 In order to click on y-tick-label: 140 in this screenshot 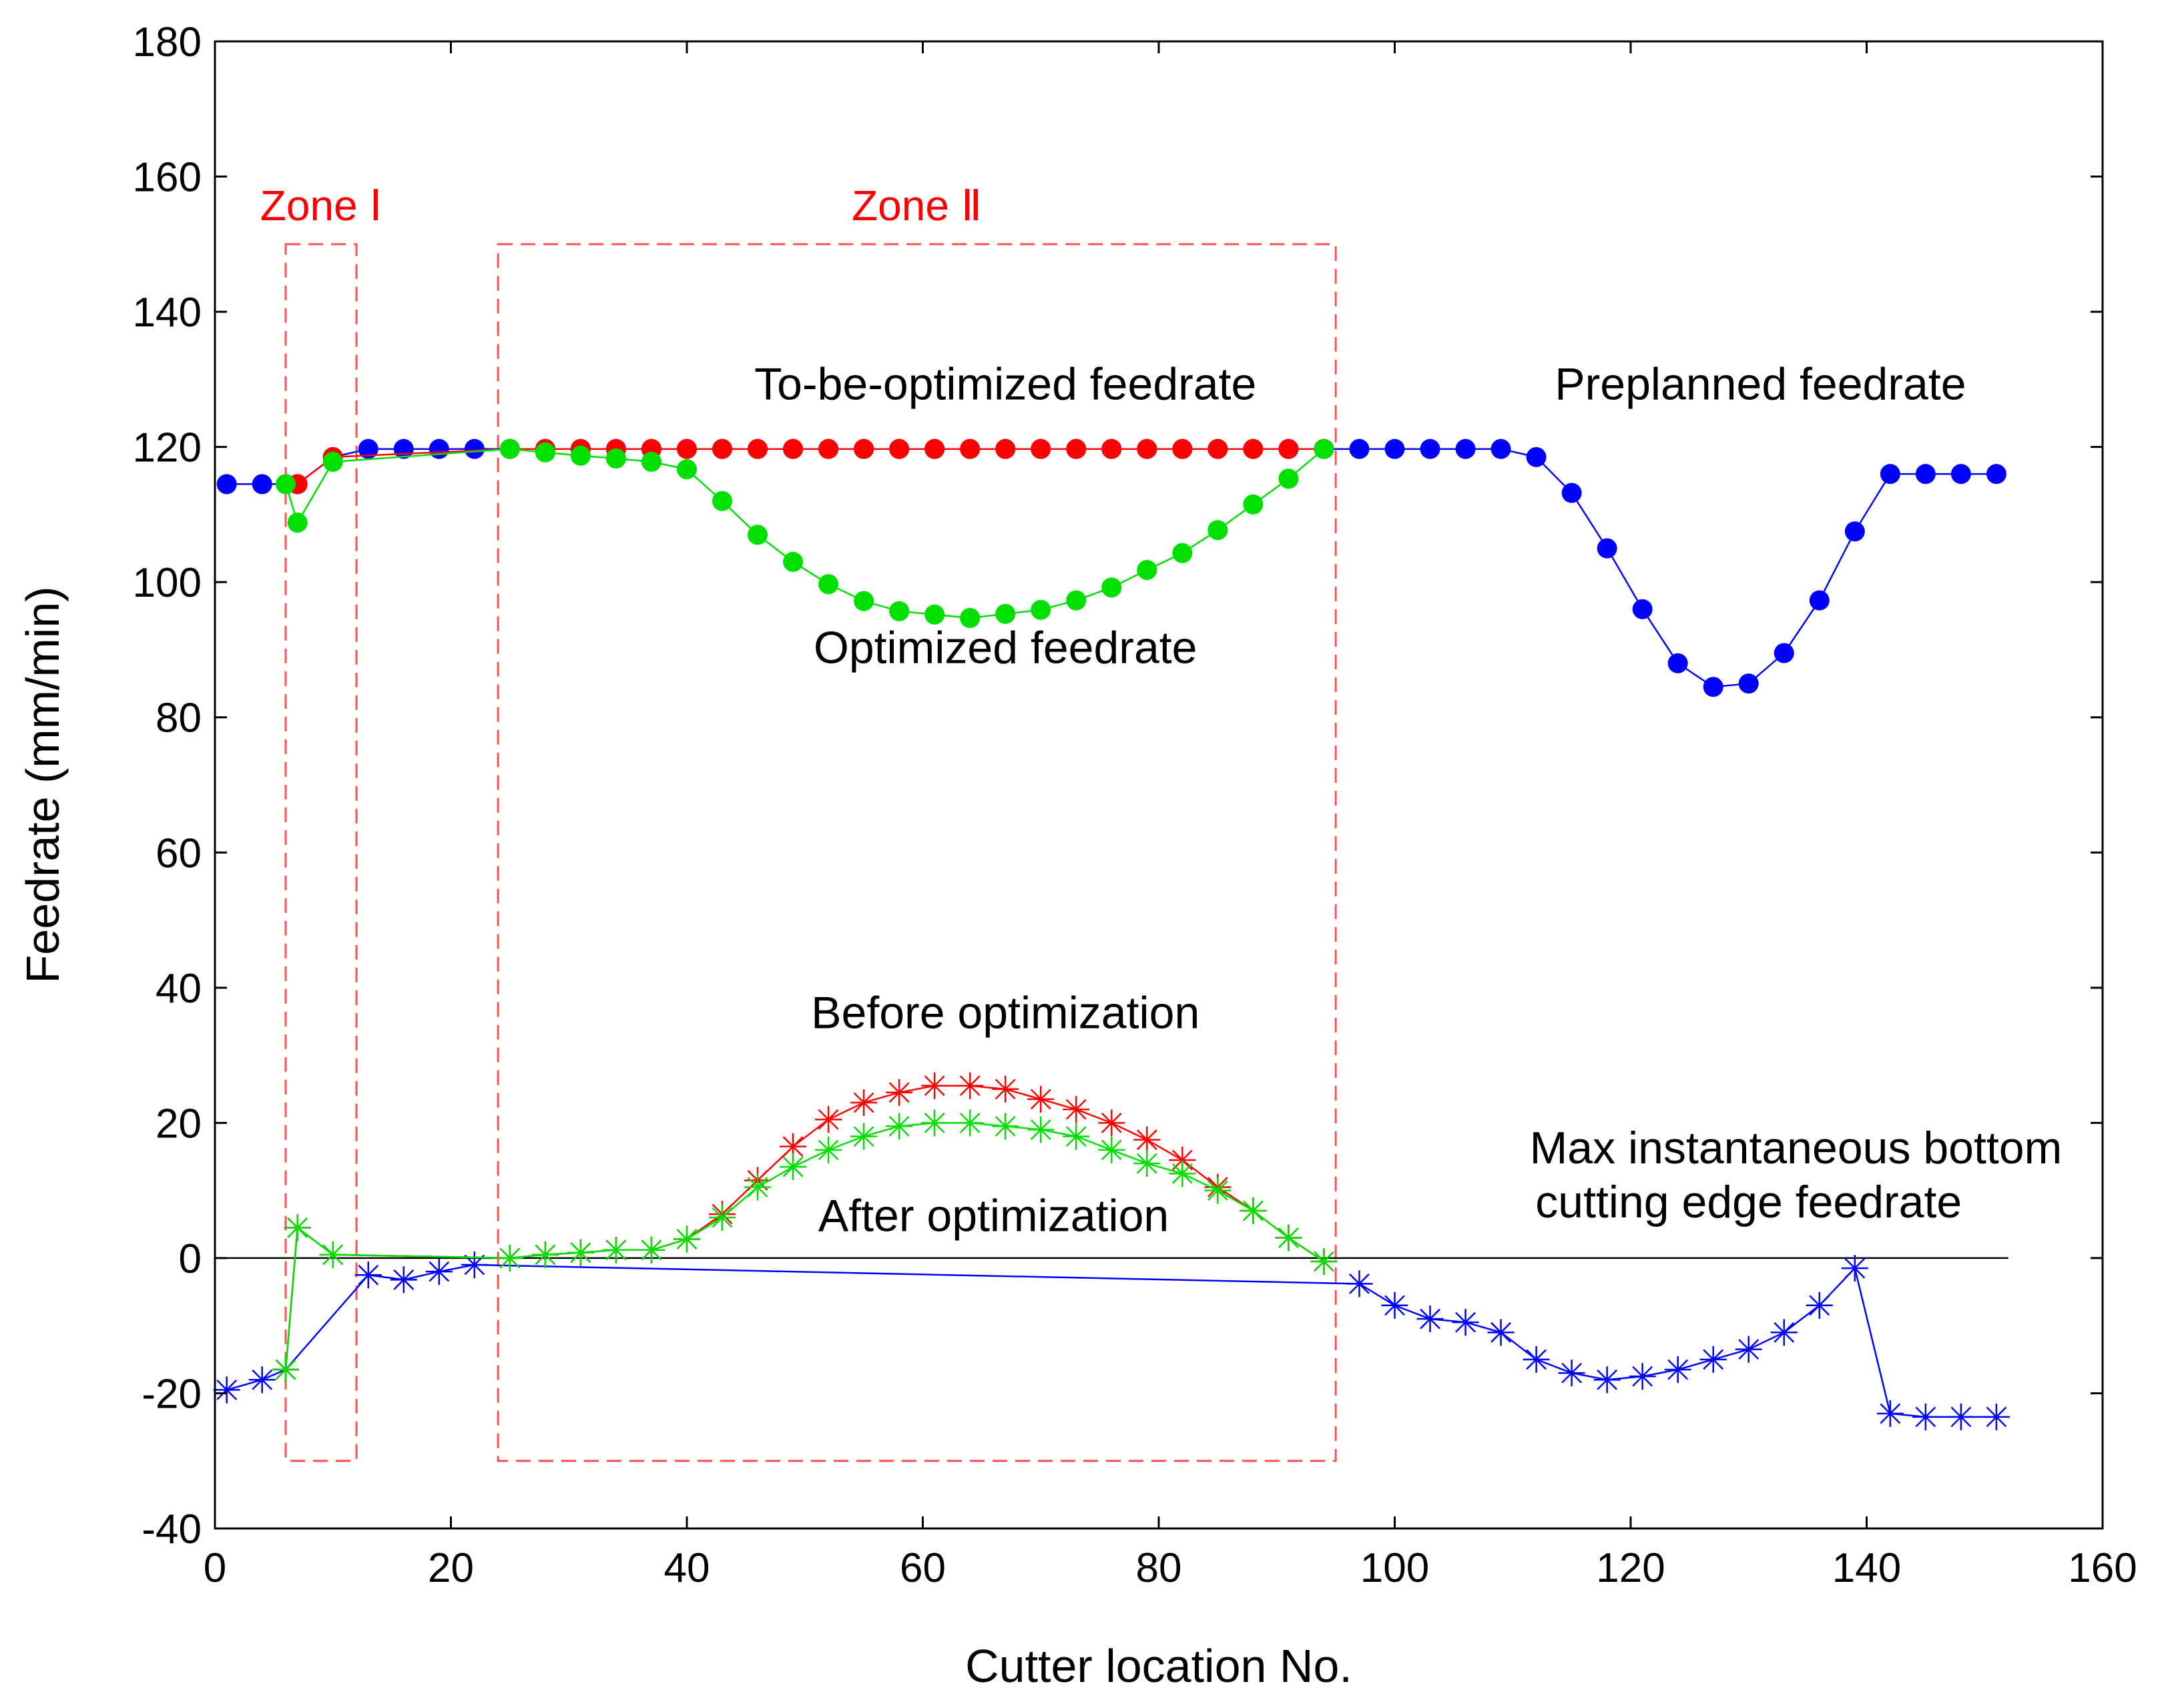, I will do `click(167, 313)`.